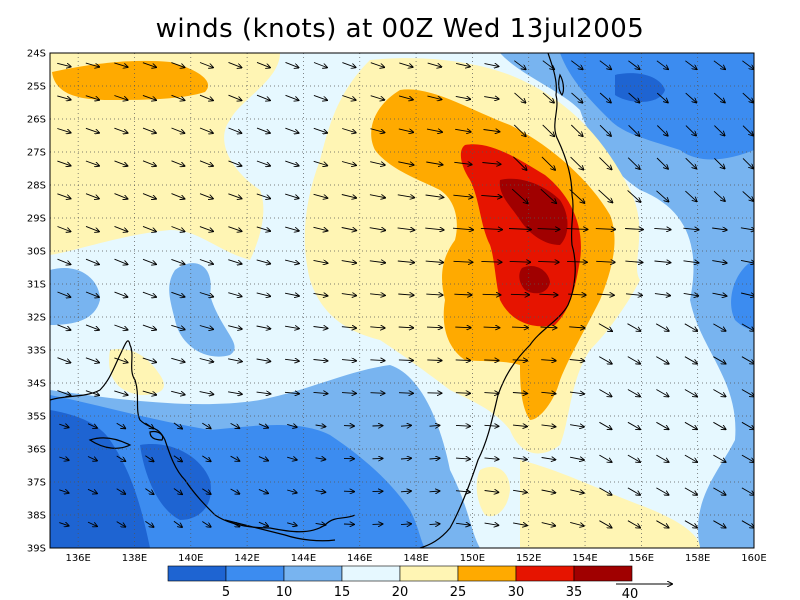 The width and height of the screenshot is (800, 600). I want to click on contour-5-10-e, so click(742, 295).